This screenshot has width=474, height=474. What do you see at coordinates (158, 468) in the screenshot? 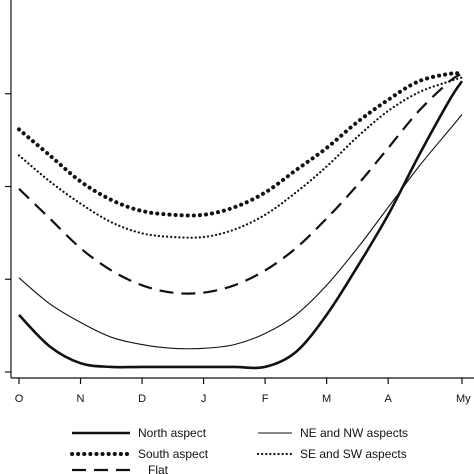
I see `legend-label: Flat` at bounding box center [158, 468].